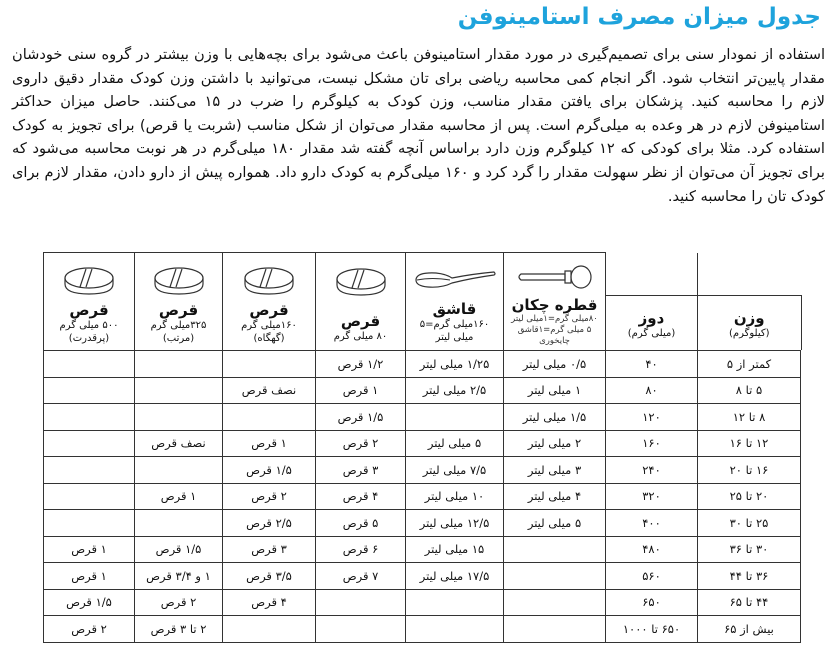 This screenshot has width=835, height=662. I want to click on spoon-icon, so click(455, 279).